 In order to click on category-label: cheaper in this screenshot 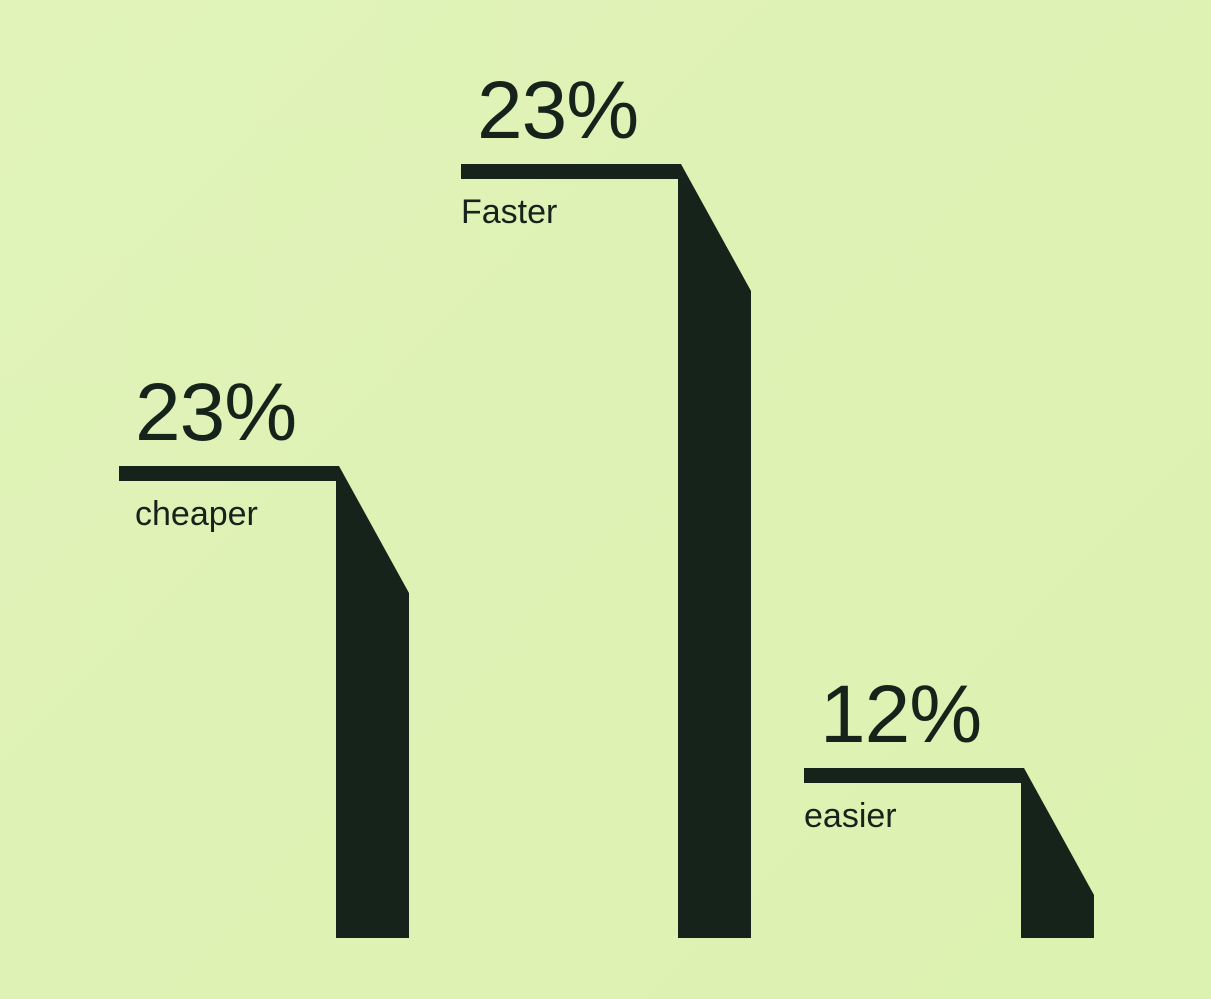, I will do `click(196, 514)`.